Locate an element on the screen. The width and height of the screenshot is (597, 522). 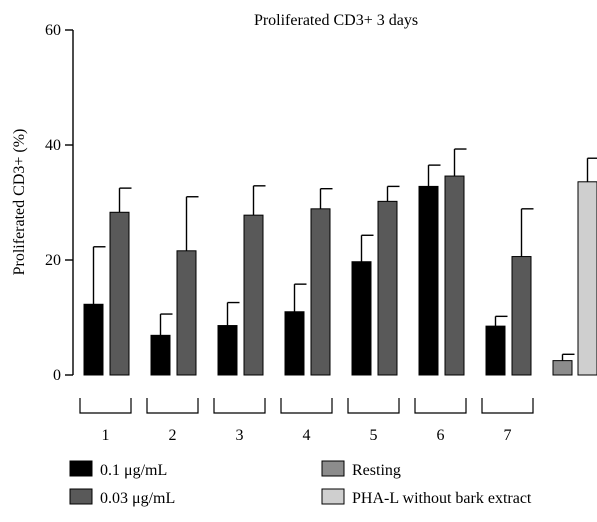
legend-label: PHA-L without bark extract is located at coordinates (442, 498).